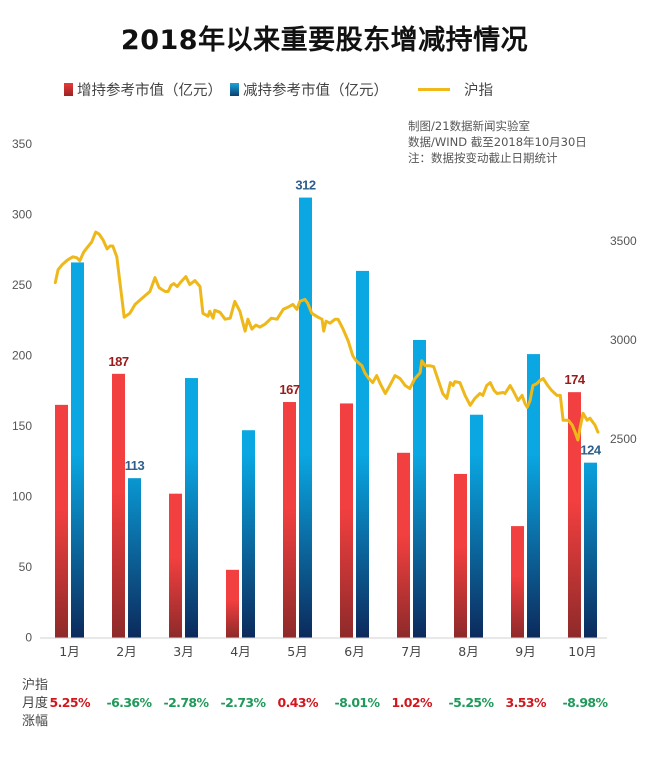 This screenshot has height=758, width=649. What do you see at coordinates (623, 241) in the screenshot?
I see `y-right-tick-label: 3500` at bounding box center [623, 241].